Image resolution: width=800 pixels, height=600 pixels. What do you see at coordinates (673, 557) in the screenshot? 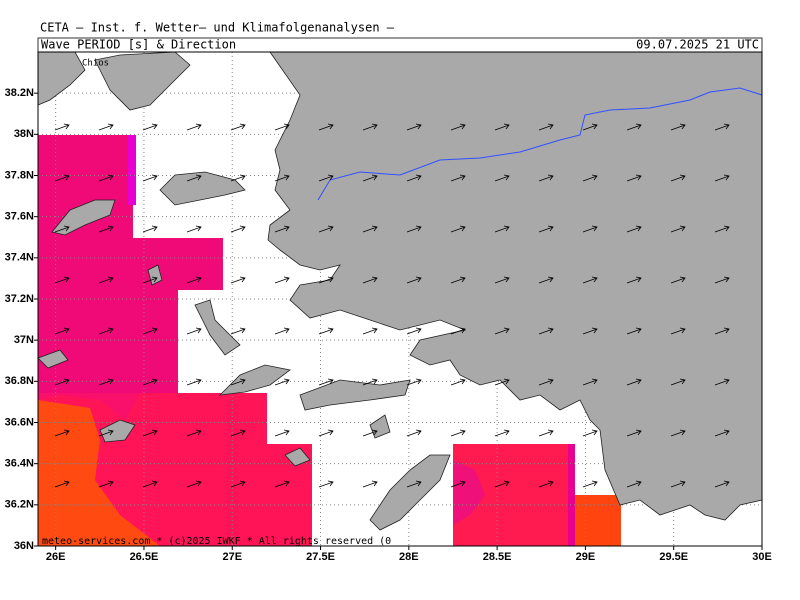
I see `lon-tick-label: 29.5E` at bounding box center [673, 557].